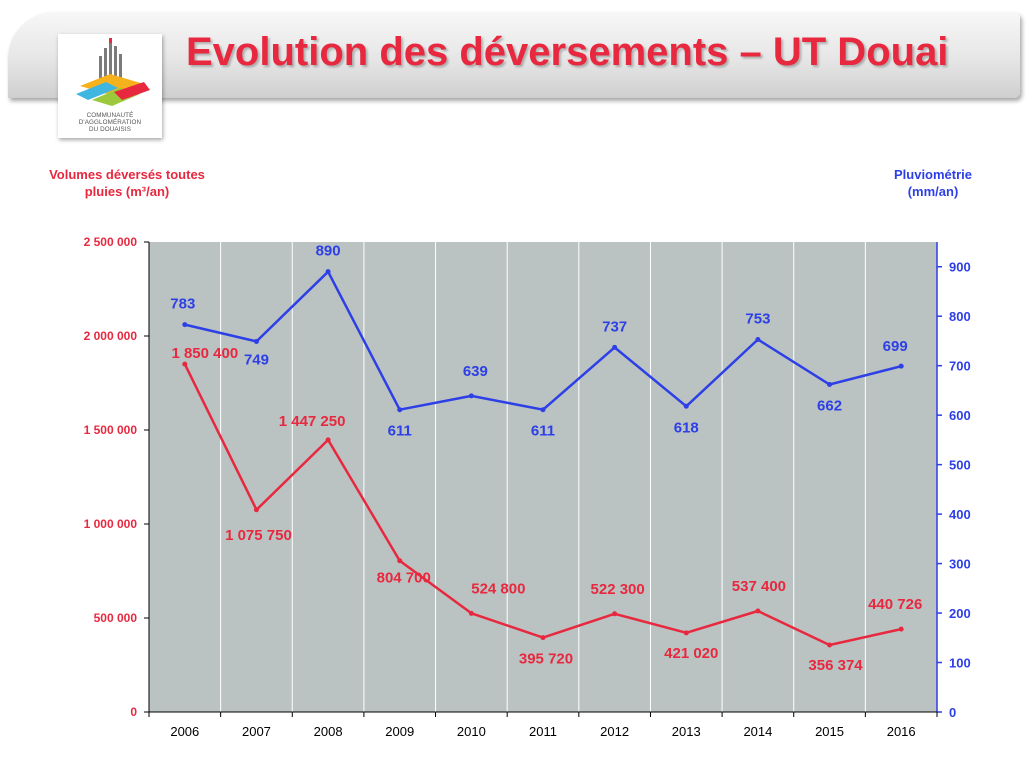  What do you see at coordinates (960, 564) in the screenshot?
I see `right-axis-tick-label: 300` at bounding box center [960, 564].